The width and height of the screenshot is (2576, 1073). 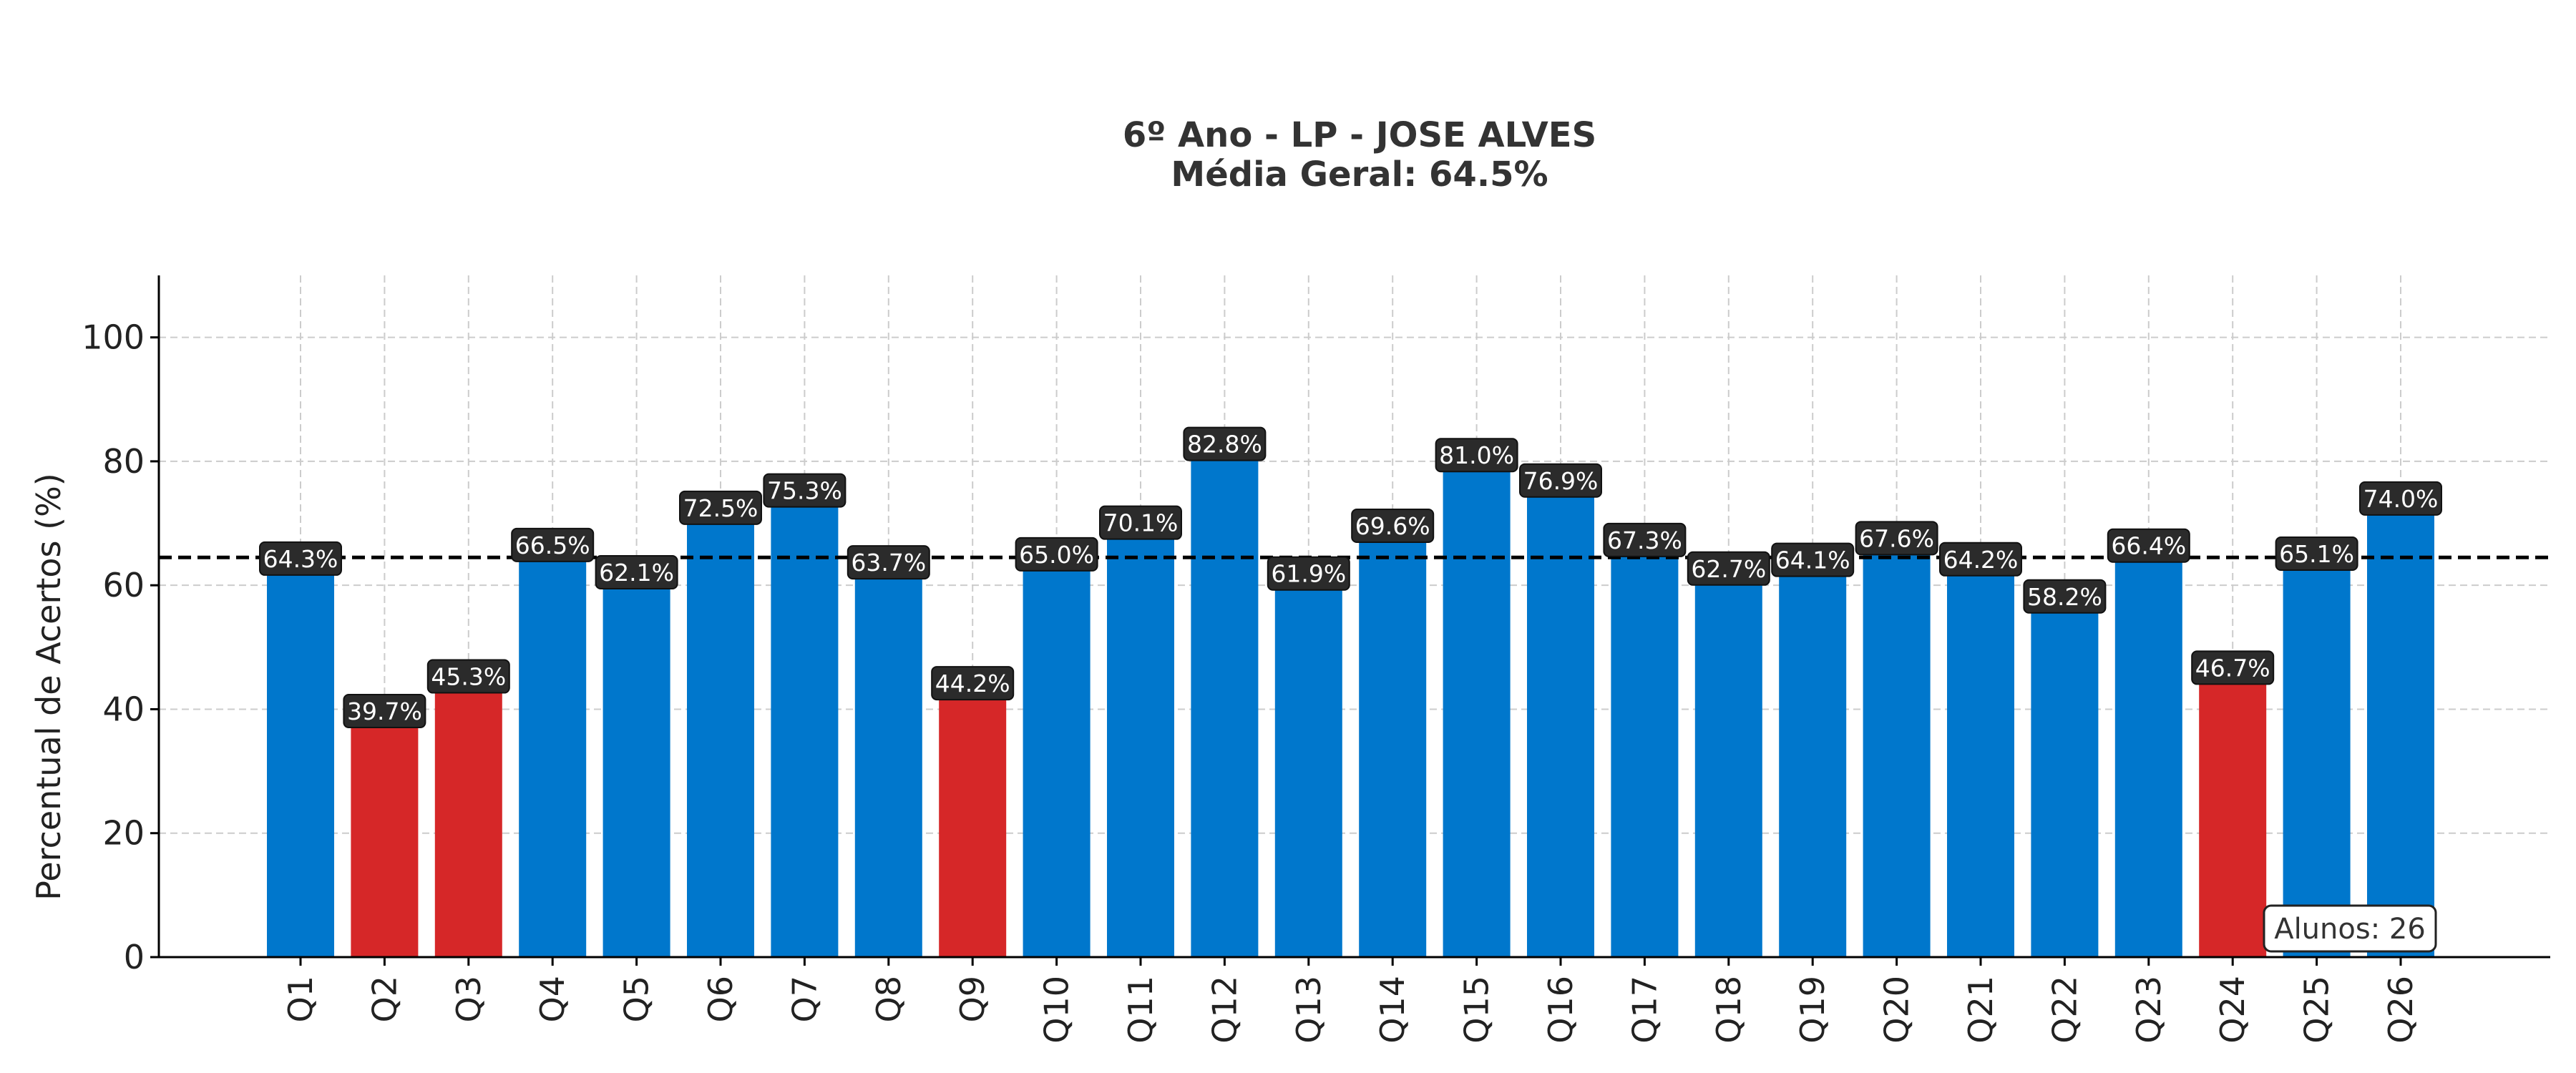 I want to click on value-label-text: 67.6%, so click(x=1896, y=538).